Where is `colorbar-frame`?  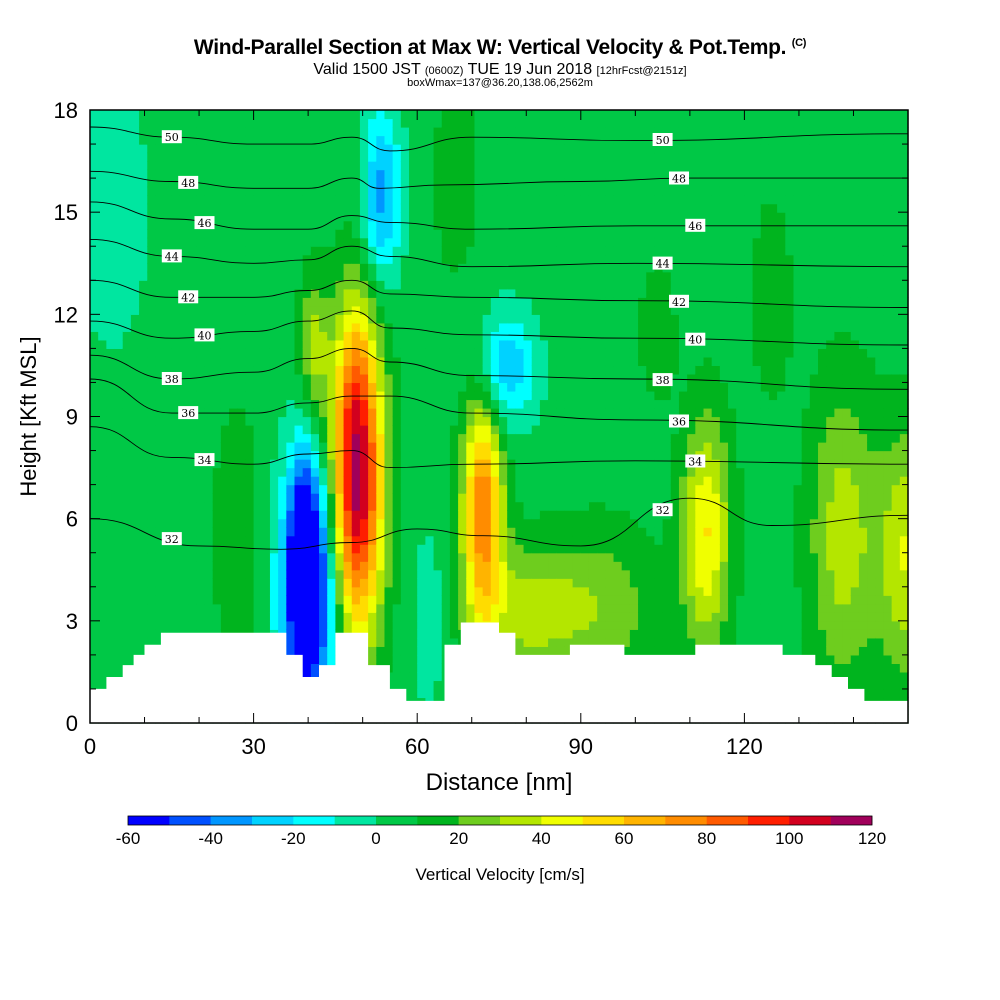 colorbar-frame is located at coordinates (500, 820).